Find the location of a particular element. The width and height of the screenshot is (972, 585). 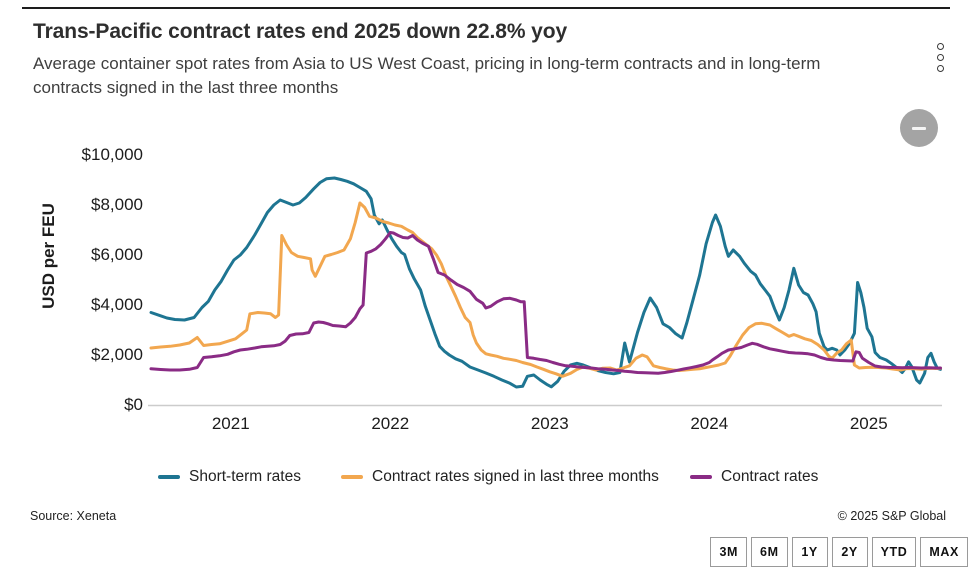

kebab-menu-icon is located at coordinates (940, 59).